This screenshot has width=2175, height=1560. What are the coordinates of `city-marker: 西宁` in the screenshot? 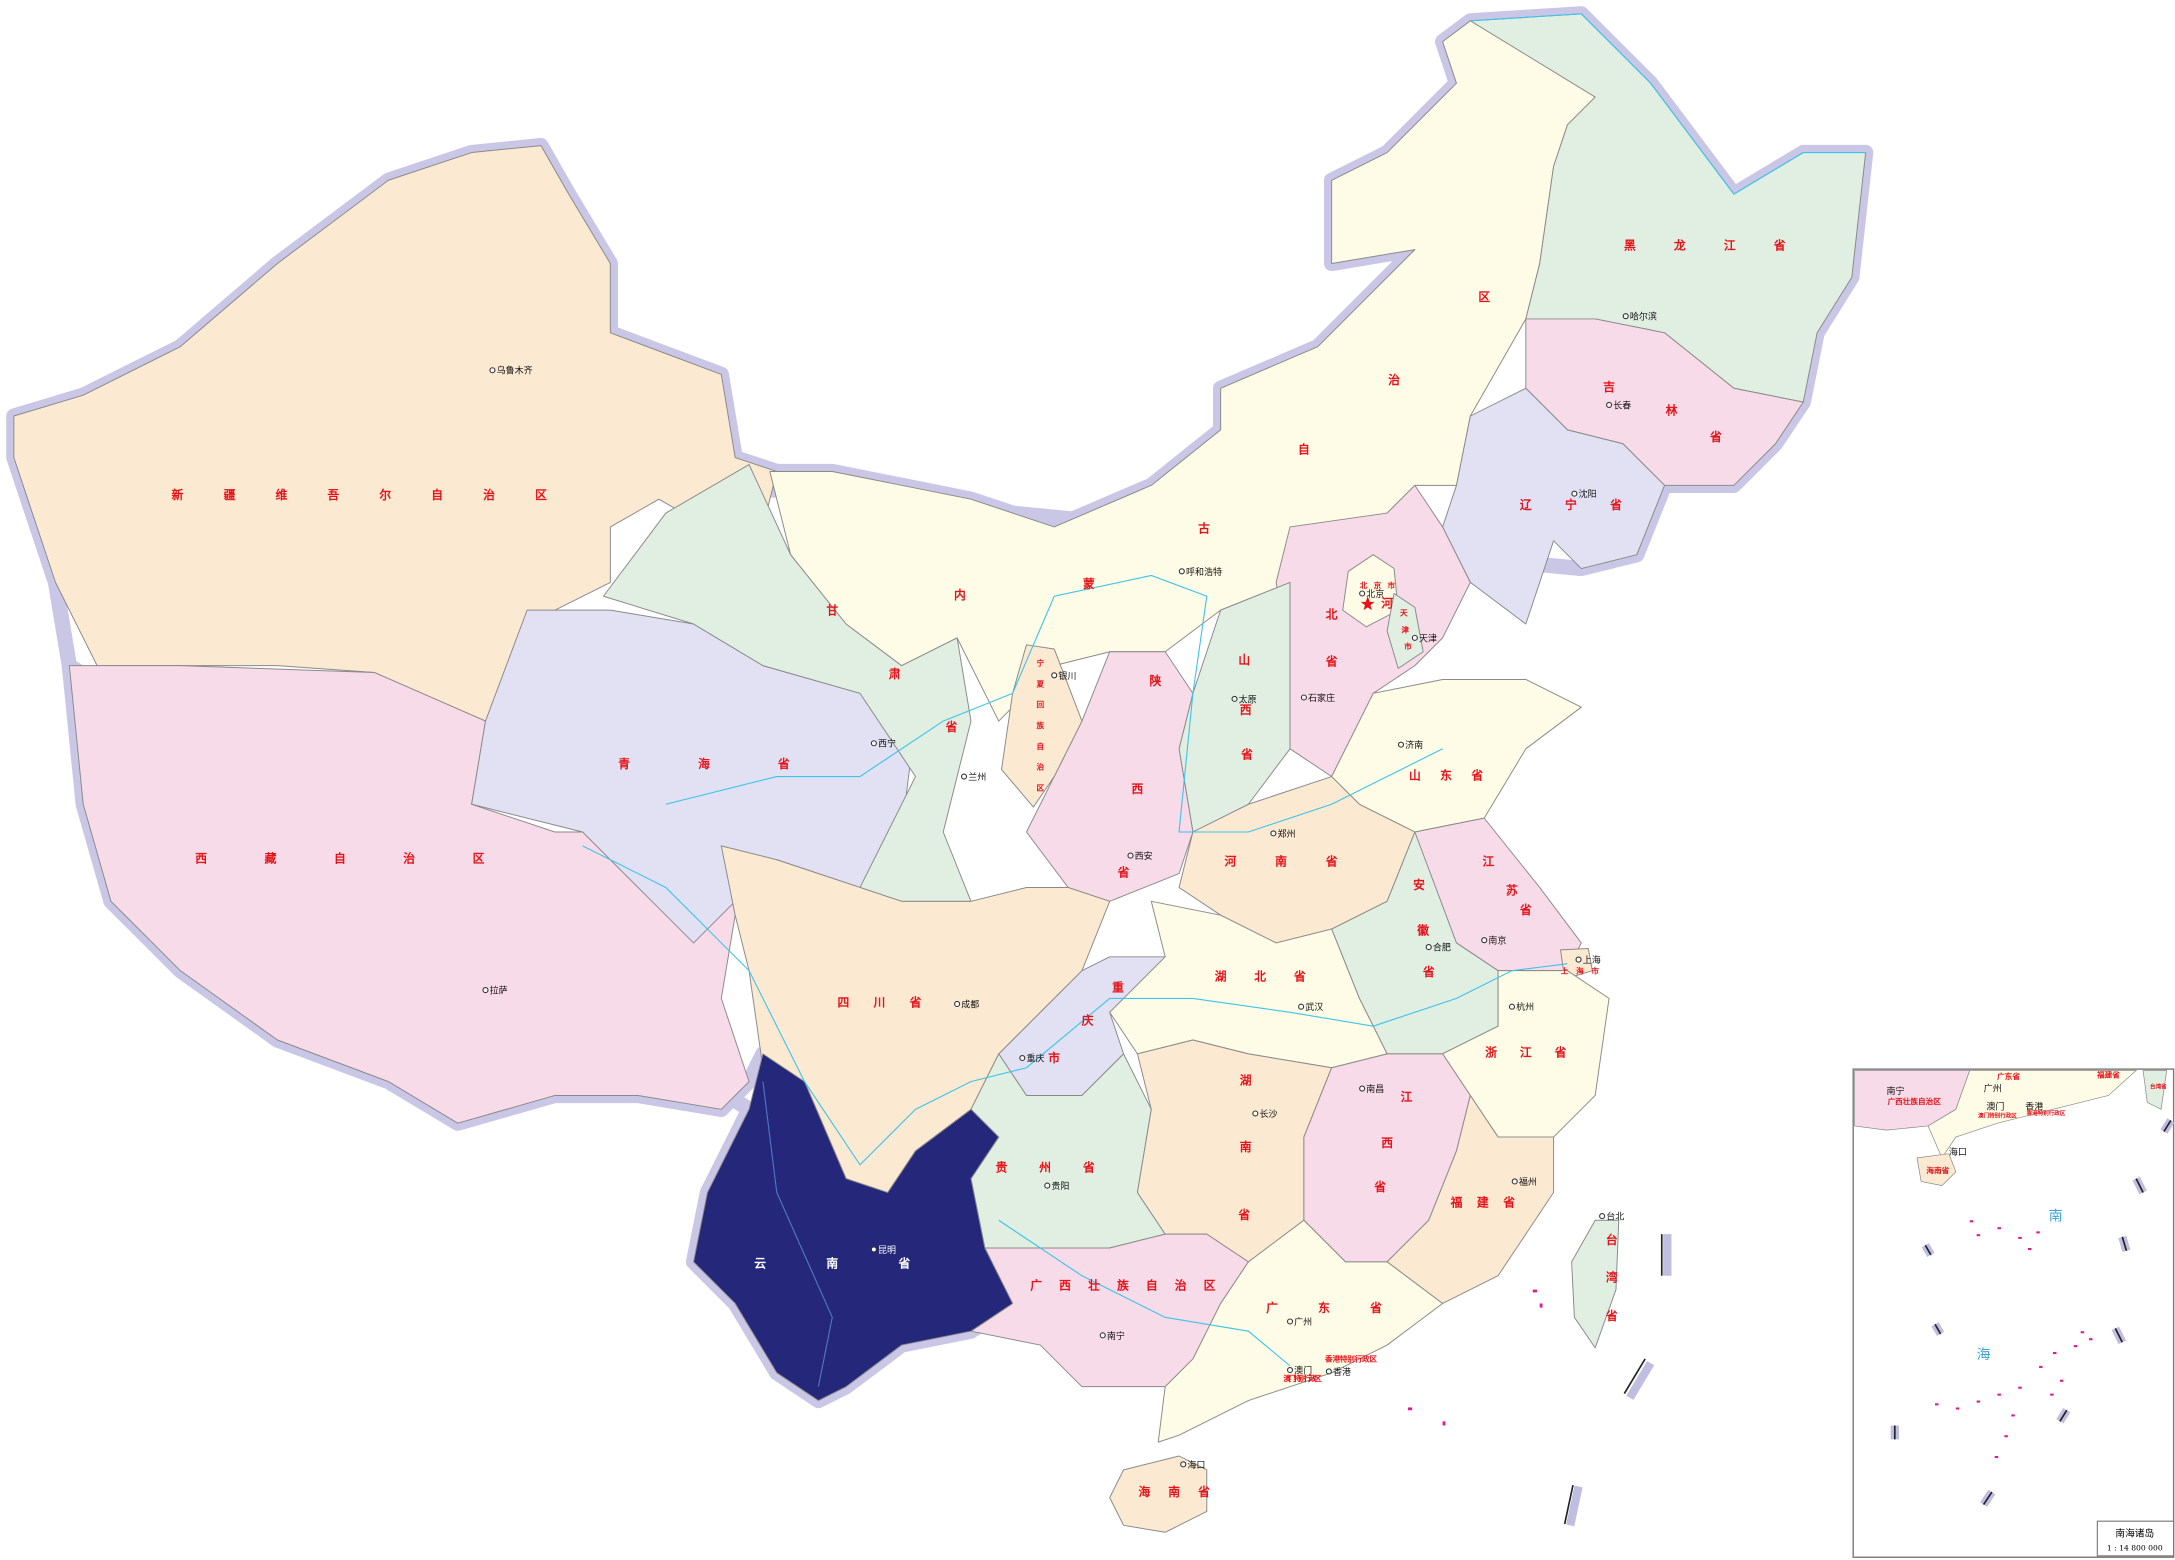 It's located at (883, 744).